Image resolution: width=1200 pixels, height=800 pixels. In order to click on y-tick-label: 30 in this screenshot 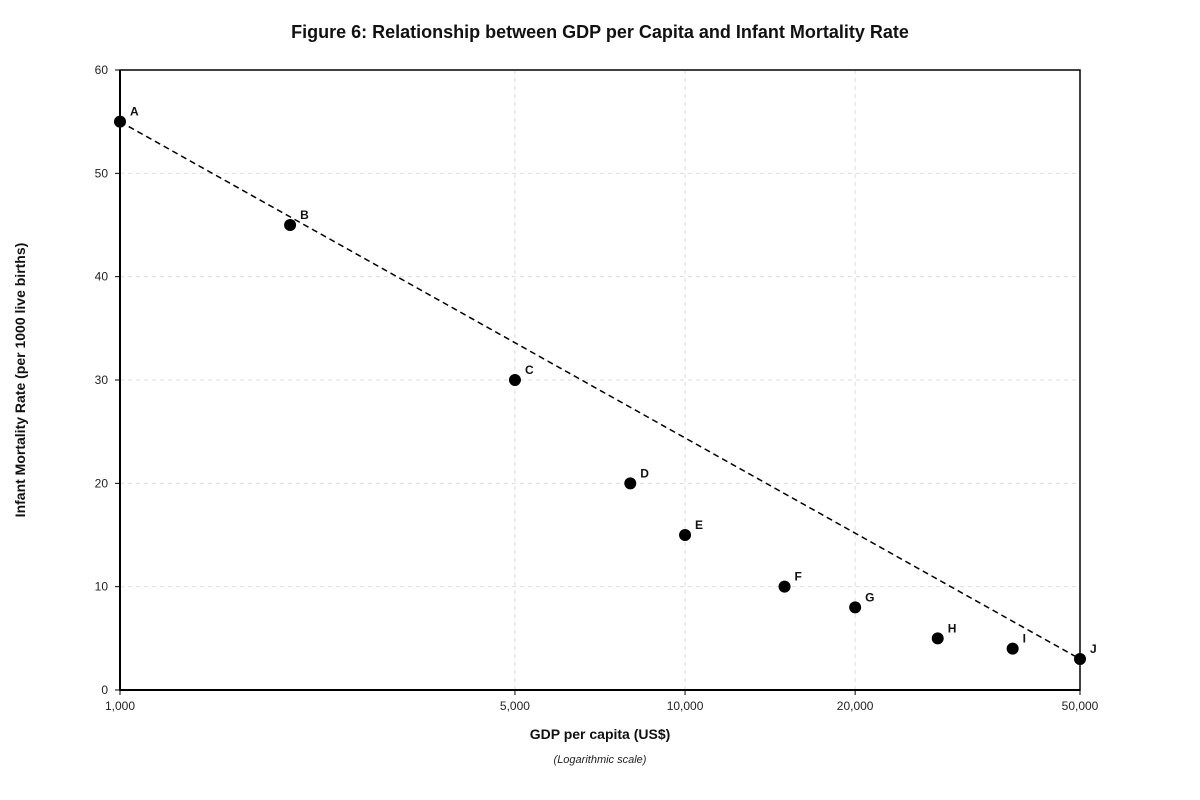, I will do `click(102, 380)`.